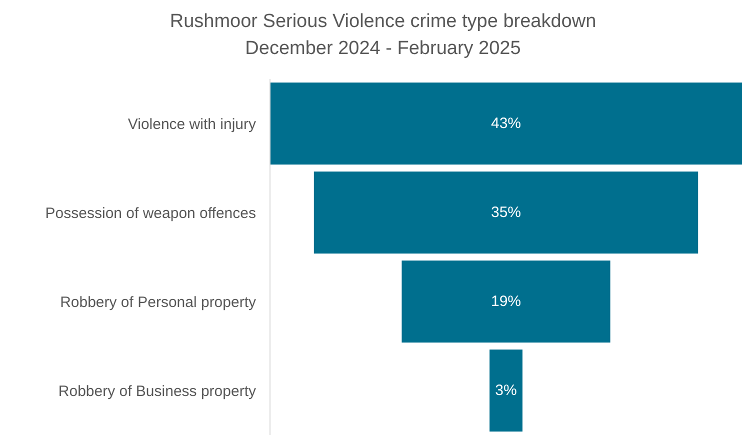  I want to click on category-label: Robbery of Personal property, so click(158, 302).